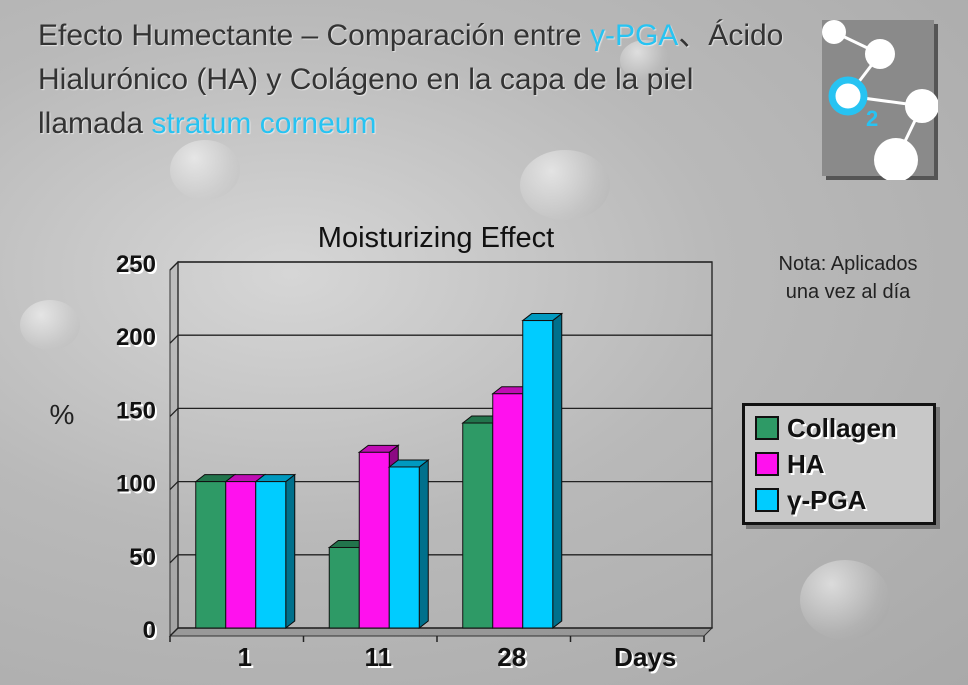 This screenshot has width=968, height=685. What do you see at coordinates (839, 464) in the screenshot?
I see `chart-legend: Collagen HA γ-PGA` at bounding box center [839, 464].